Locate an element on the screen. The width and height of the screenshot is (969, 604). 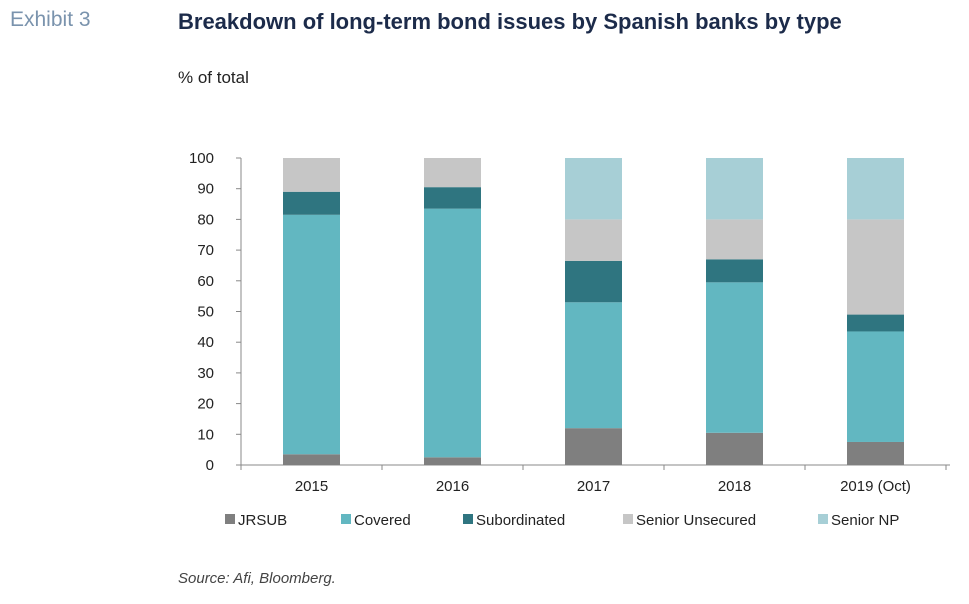
y-tick-label: 60 is located at coordinates (205, 281).